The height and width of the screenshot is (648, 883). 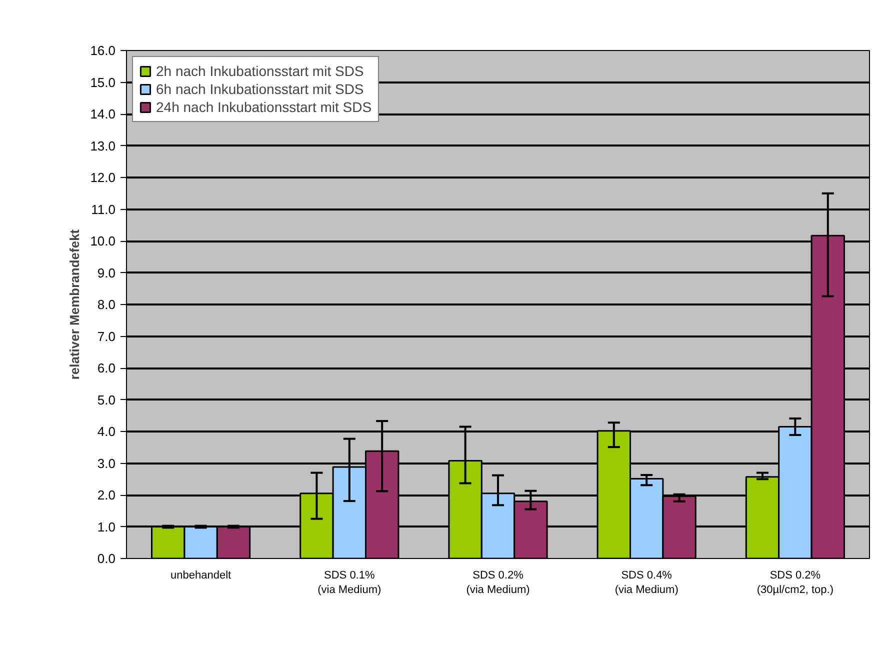 I want to click on x-tick-label: SDS 0.2% (30µl/cm2, top.), so click(x=795, y=583).